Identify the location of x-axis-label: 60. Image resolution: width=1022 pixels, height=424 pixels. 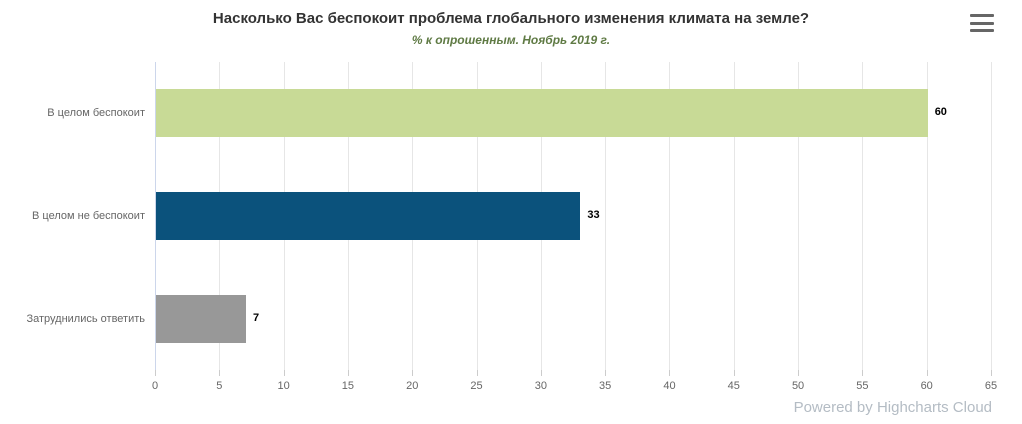
(926, 386).